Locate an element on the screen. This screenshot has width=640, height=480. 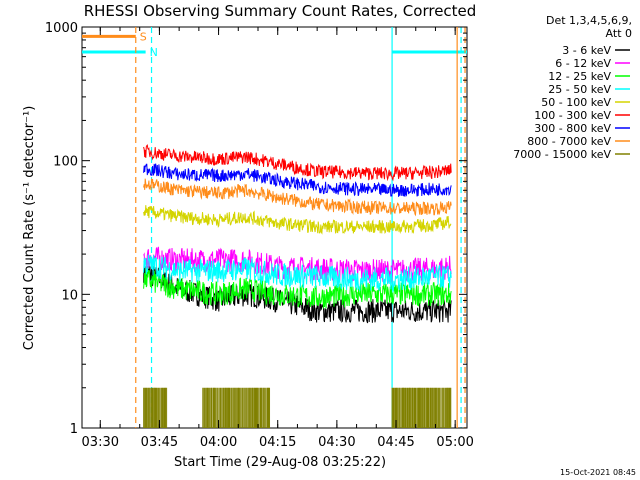
legend-header-line-2: Att 0 is located at coordinates (619, 33).